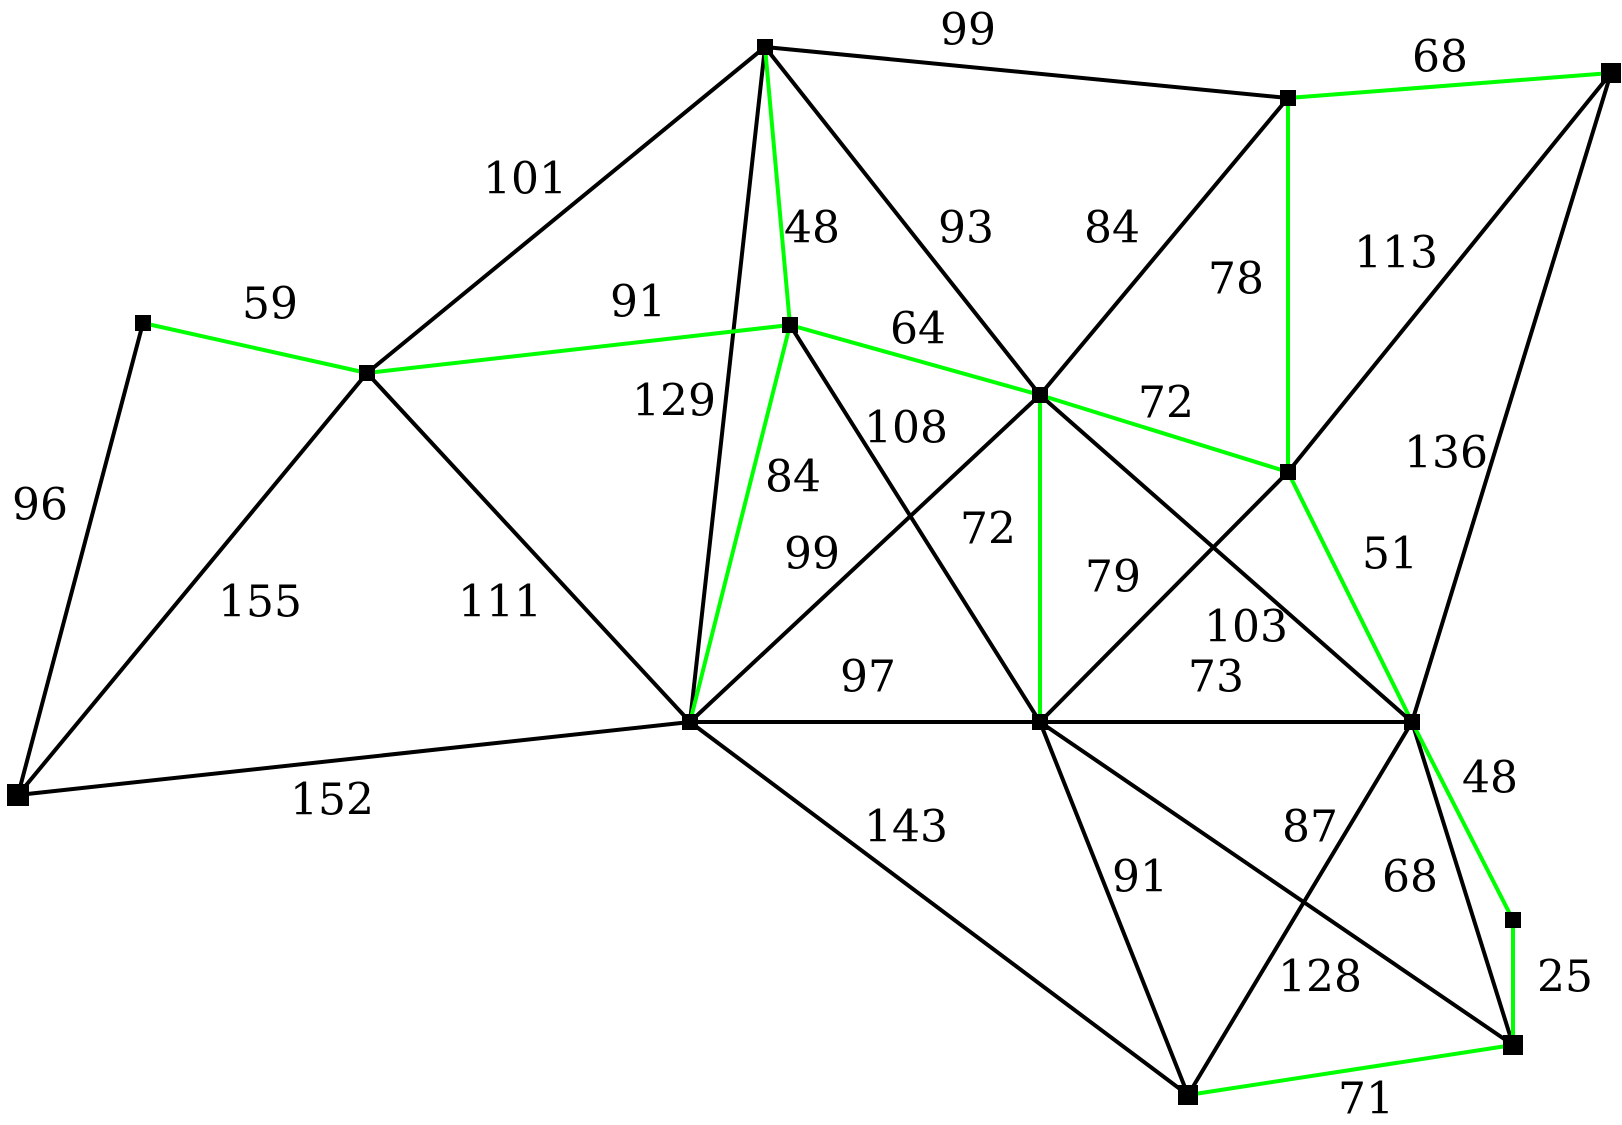 This screenshot has height=1125, width=1622. Describe the element at coordinates (966, 228) in the screenshot. I see `edge-weight-label: 93` at that location.